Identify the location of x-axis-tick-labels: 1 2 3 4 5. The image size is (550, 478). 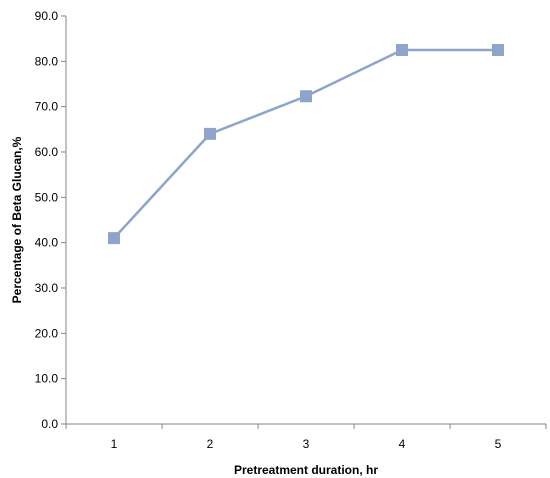
(306, 444).